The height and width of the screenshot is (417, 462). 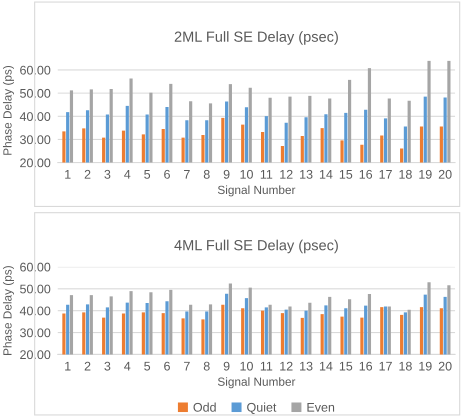 What do you see at coordinates (205, 407) in the screenshot?
I see `legend-label: Odd` at bounding box center [205, 407].